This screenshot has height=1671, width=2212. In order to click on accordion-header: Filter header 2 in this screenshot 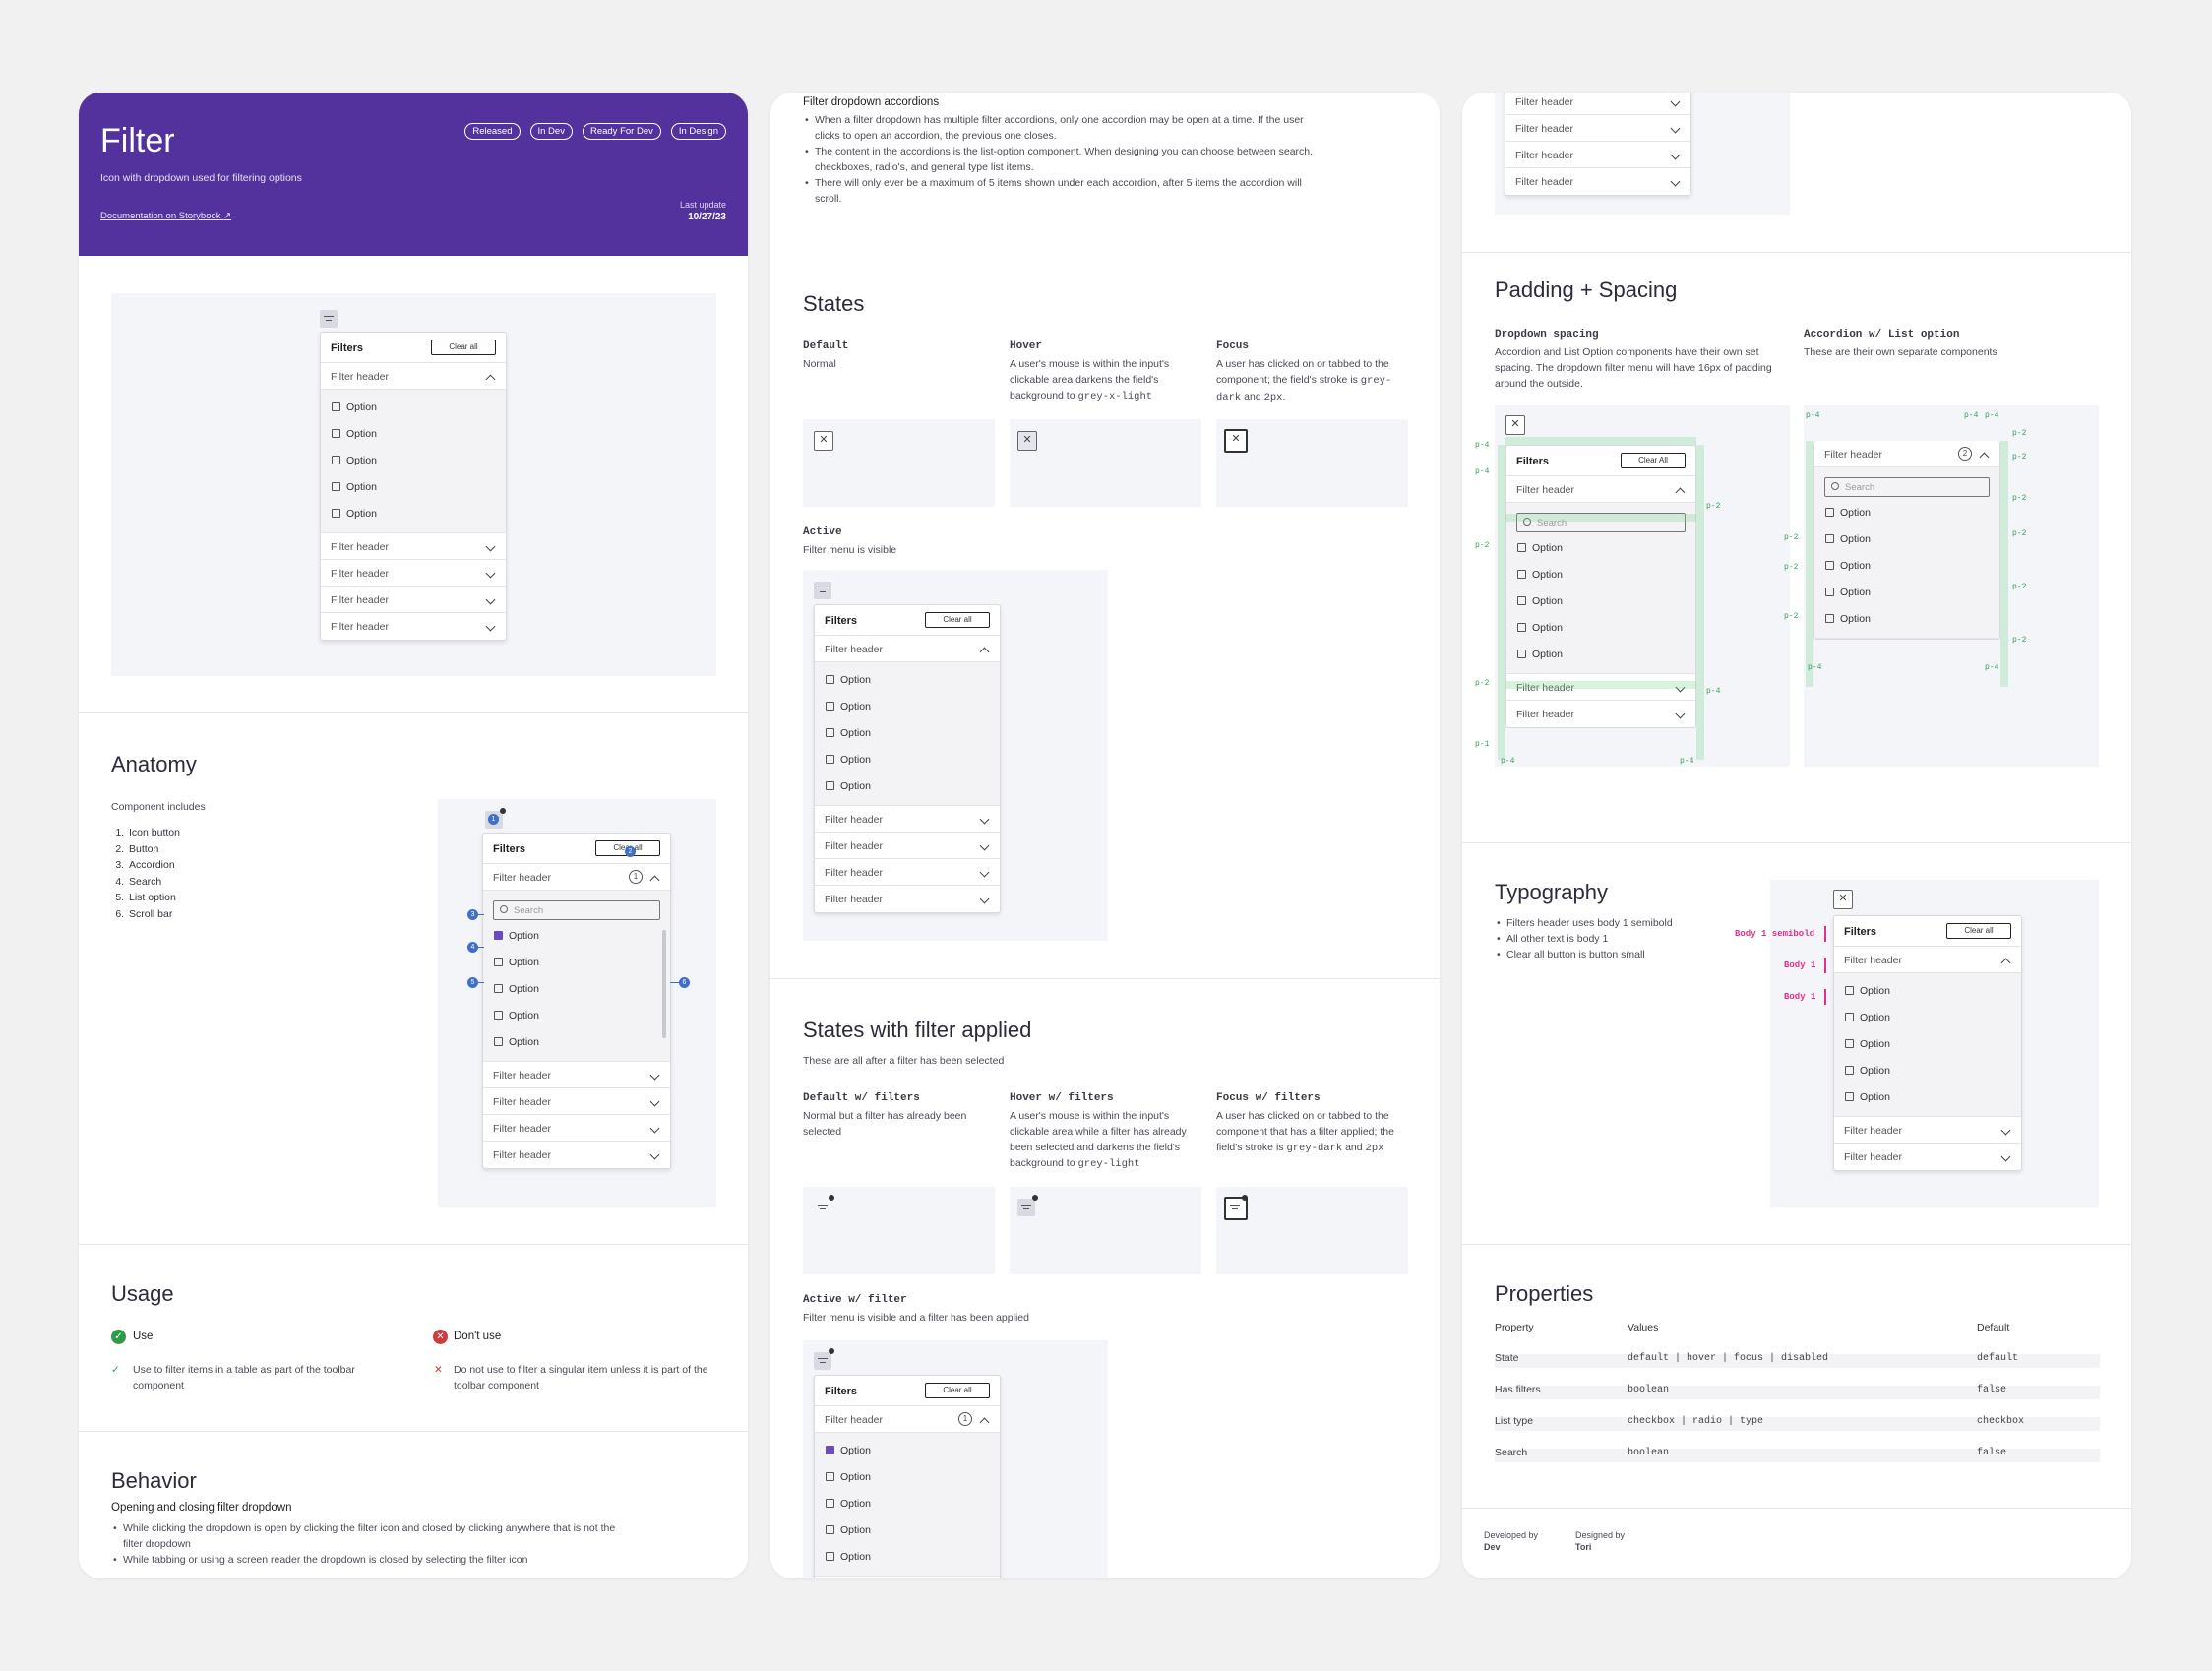, I will do `click(1906, 454)`.